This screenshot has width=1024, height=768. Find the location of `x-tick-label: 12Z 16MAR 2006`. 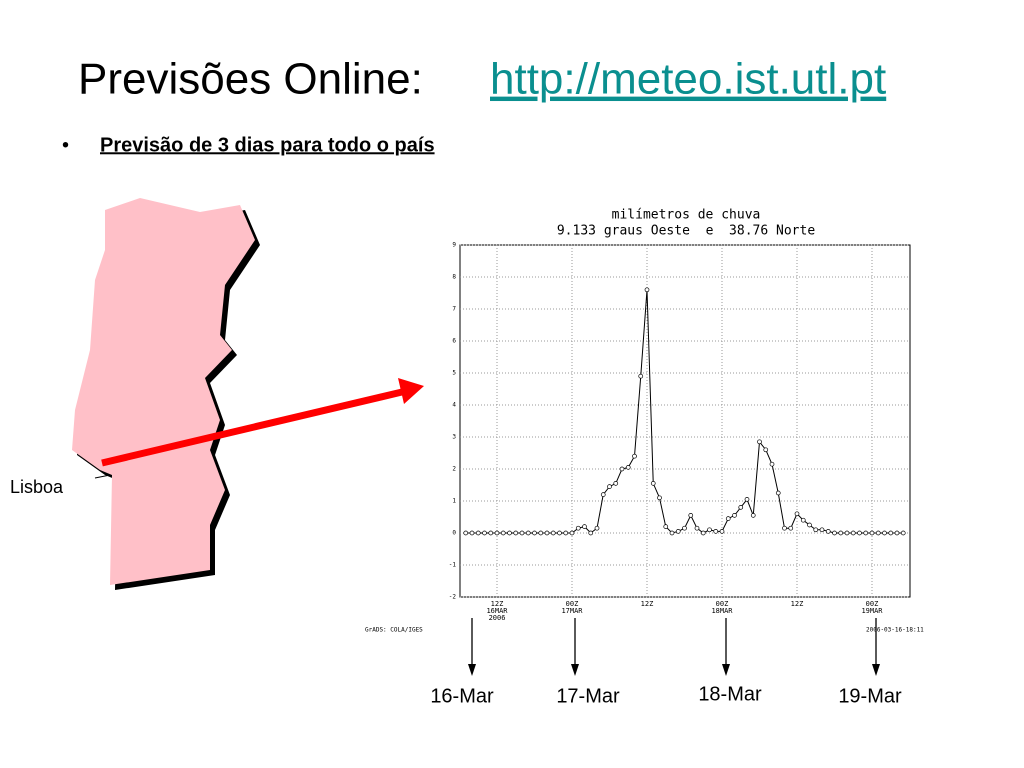

x-tick-label: 12Z 16MAR 2006 is located at coordinates (497, 611).